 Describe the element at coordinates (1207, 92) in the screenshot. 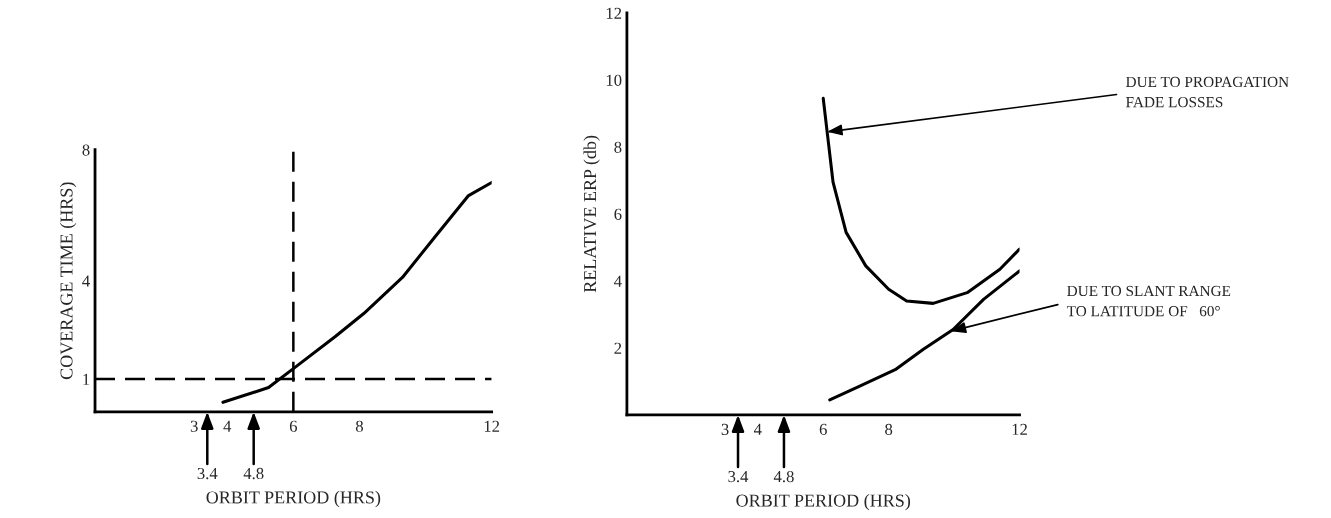

I see `annotation: DUE TO PROPAGATION FADE LOSSES` at that location.